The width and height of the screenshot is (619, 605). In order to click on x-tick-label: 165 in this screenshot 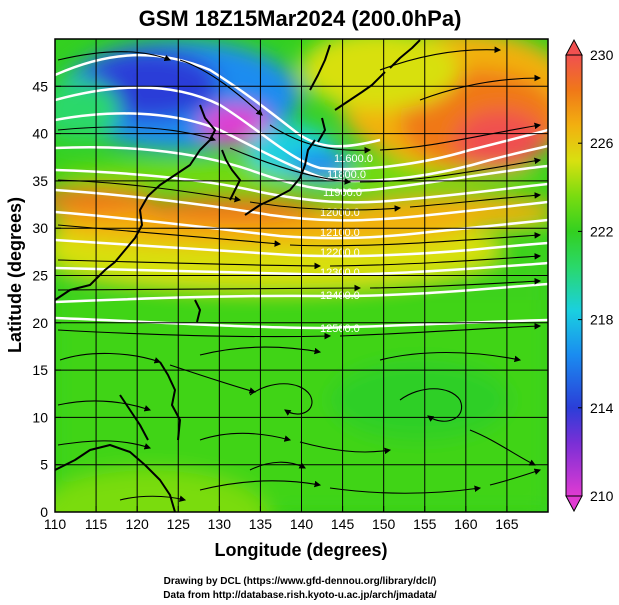, I will do `click(507, 524)`.